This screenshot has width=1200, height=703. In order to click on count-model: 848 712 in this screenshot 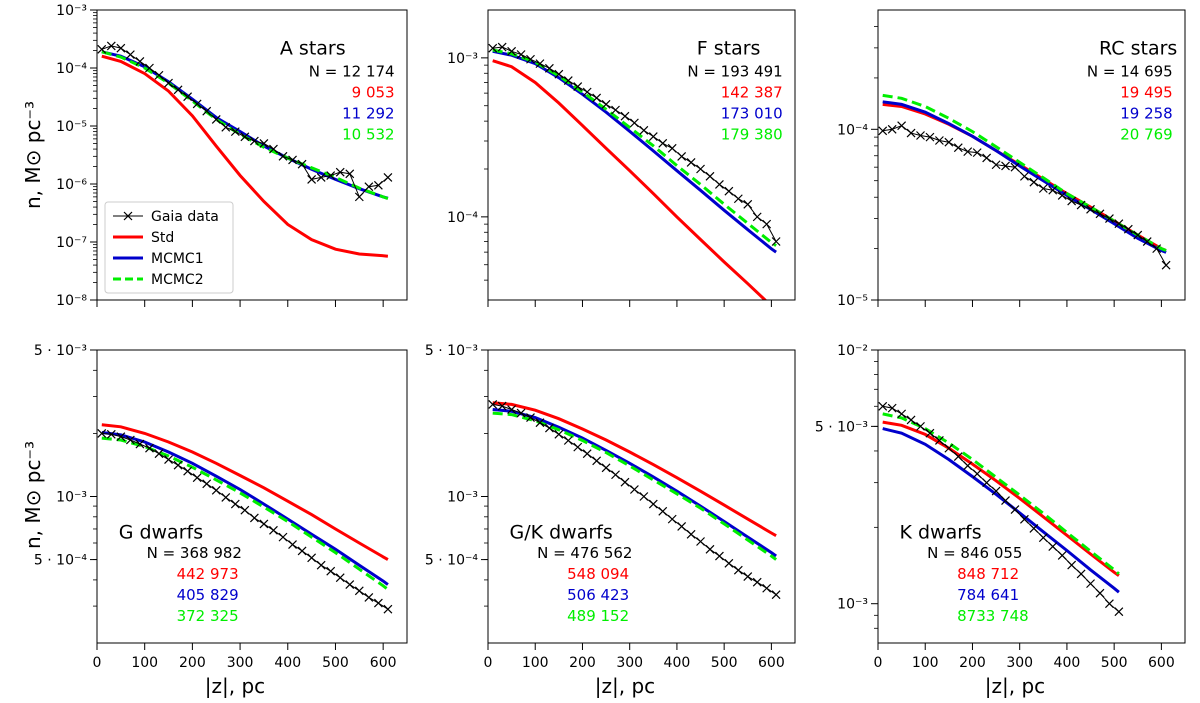, I will do `click(988, 574)`.